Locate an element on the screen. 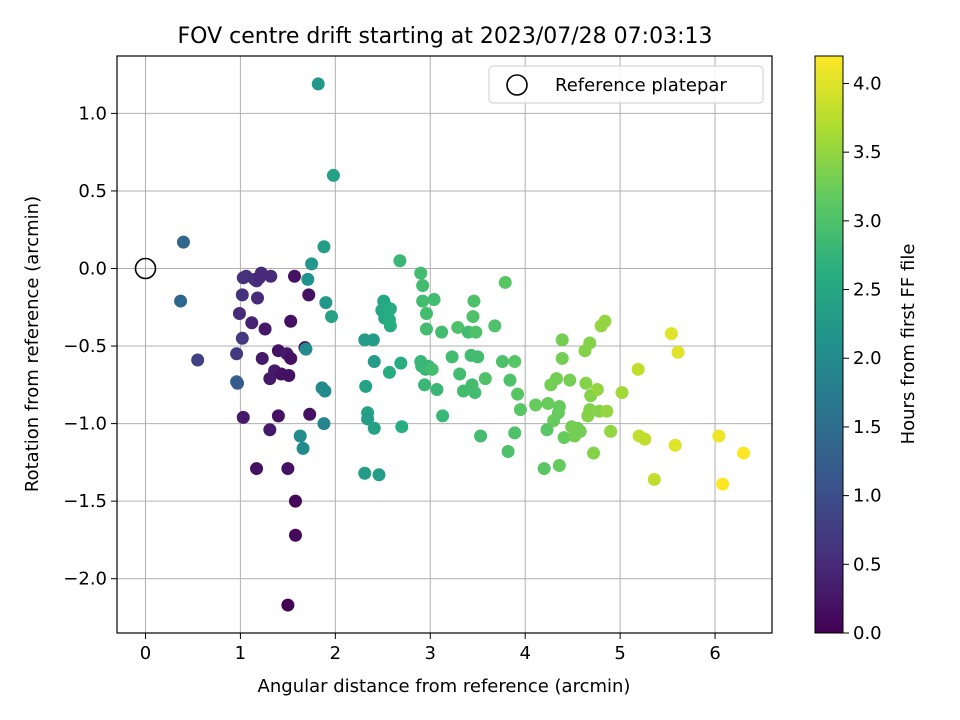 Image resolution: width=960 pixels, height=720 pixels. colorbar-tick-label: 0.5 is located at coordinates (867, 564).